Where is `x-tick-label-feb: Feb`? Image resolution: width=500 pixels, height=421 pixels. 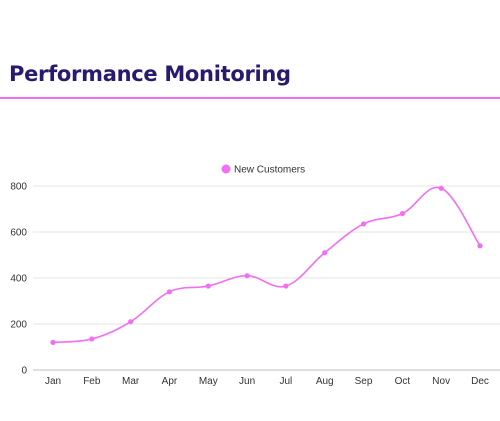
x-tick-label-feb: Feb is located at coordinates (92, 381).